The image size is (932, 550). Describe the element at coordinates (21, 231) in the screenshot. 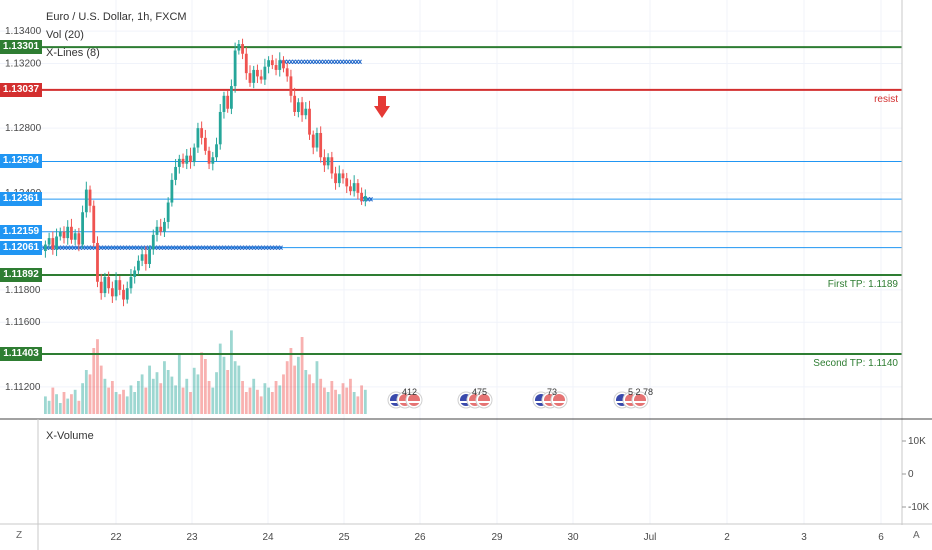

I see `level-tag-1.12159: 1.12159` at that location.